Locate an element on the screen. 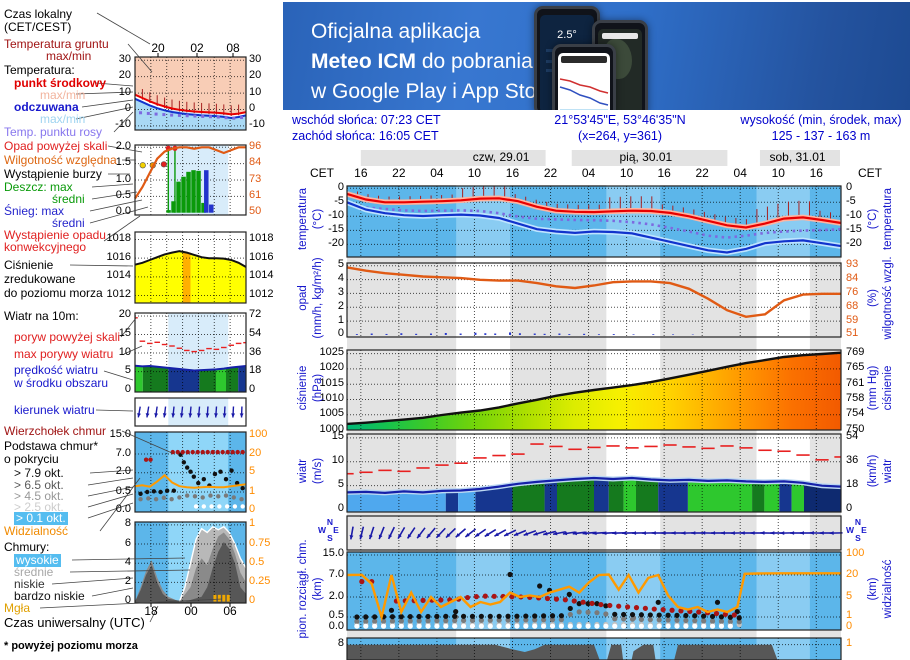 This screenshot has height=660, width=910. mini-cloud-tick-left: 15.0 is located at coordinates (120, 433).